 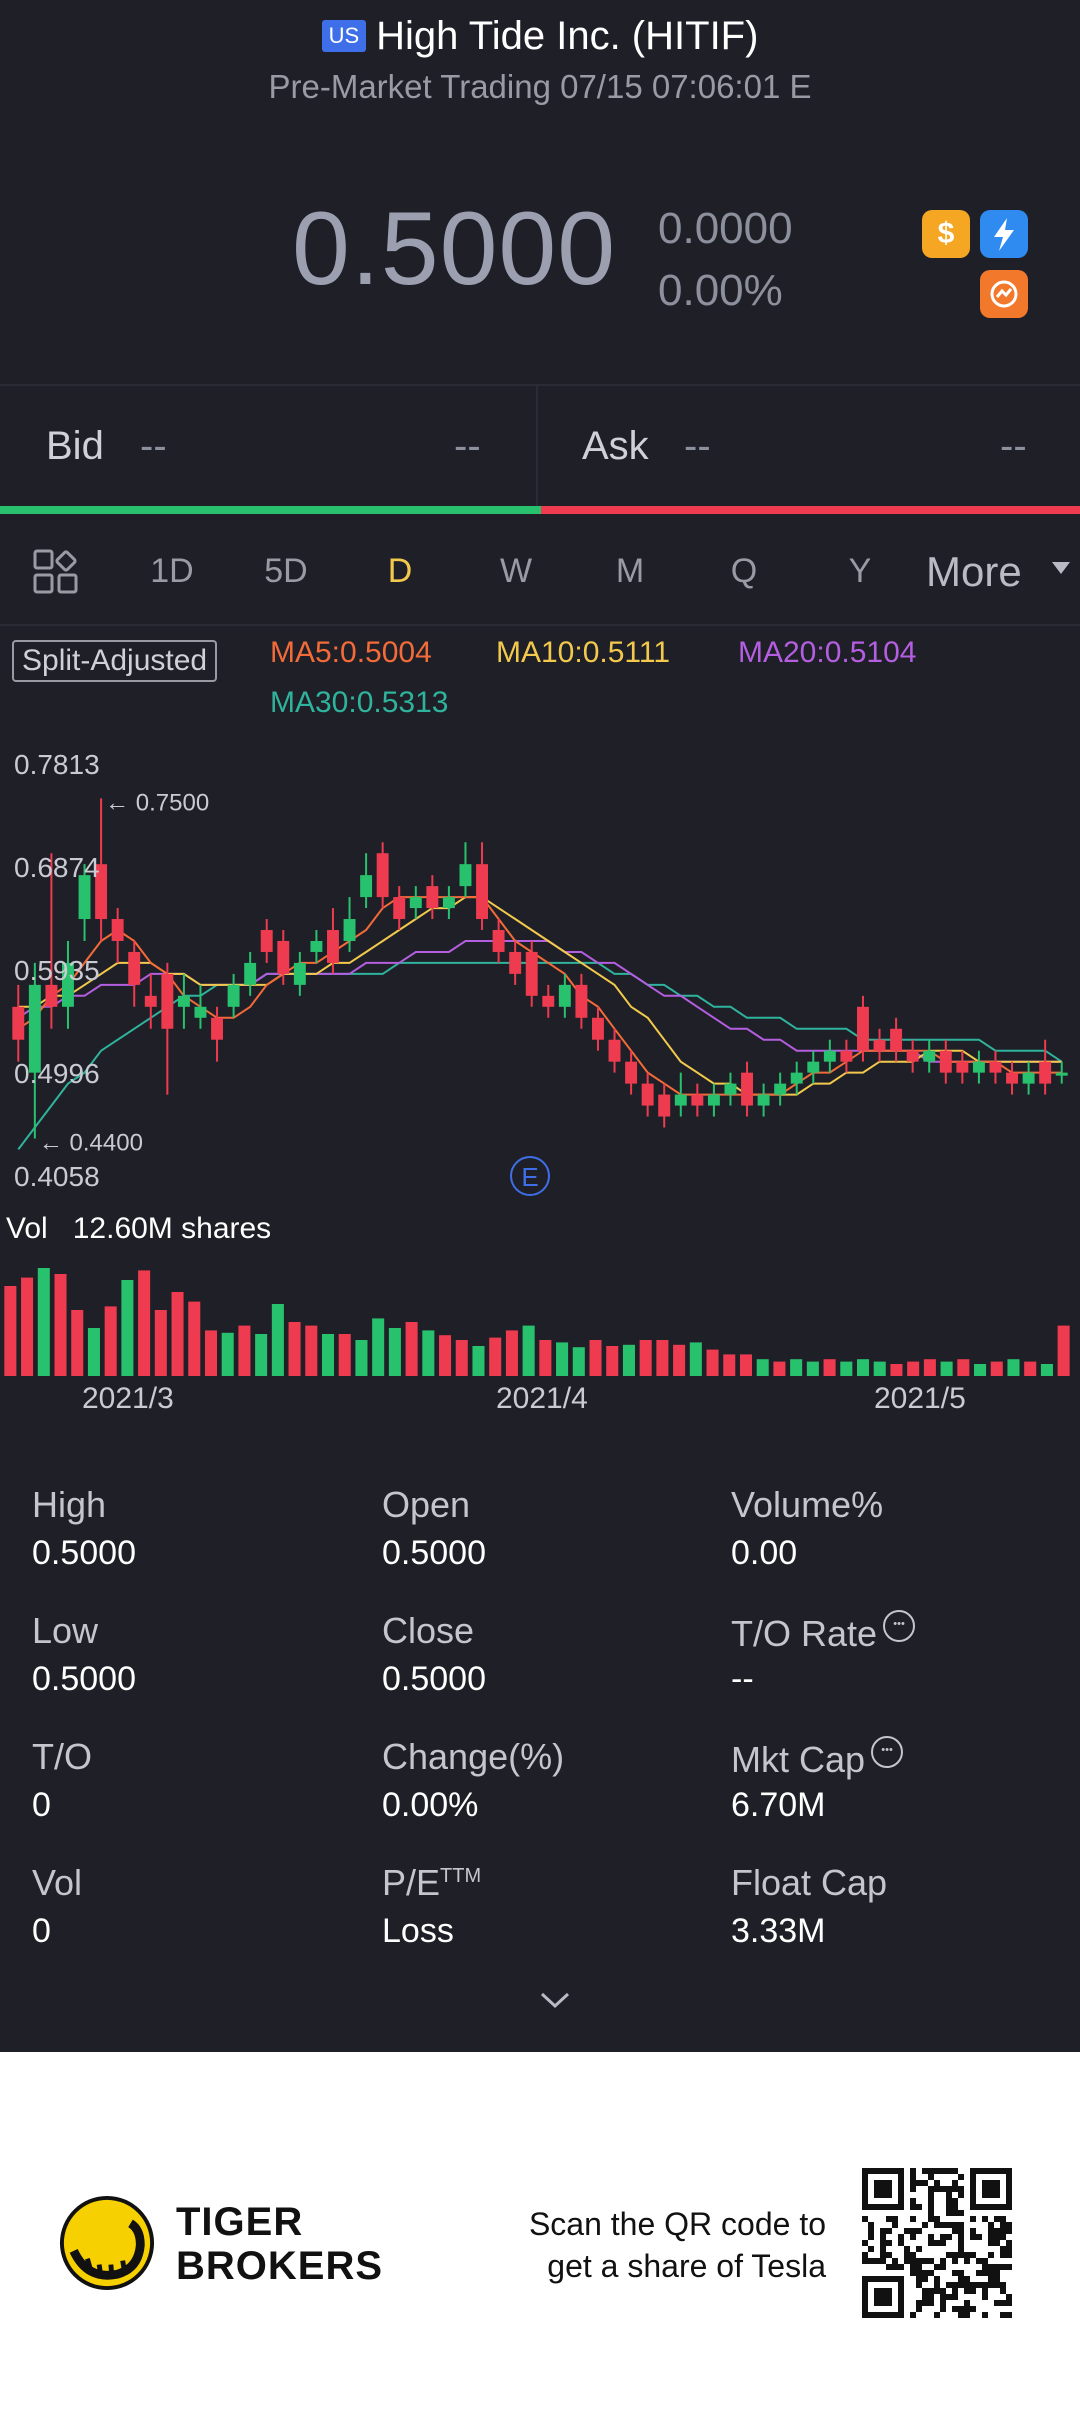 What do you see at coordinates (1013, 446) in the screenshot?
I see `ask-size: --` at bounding box center [1013, 446].